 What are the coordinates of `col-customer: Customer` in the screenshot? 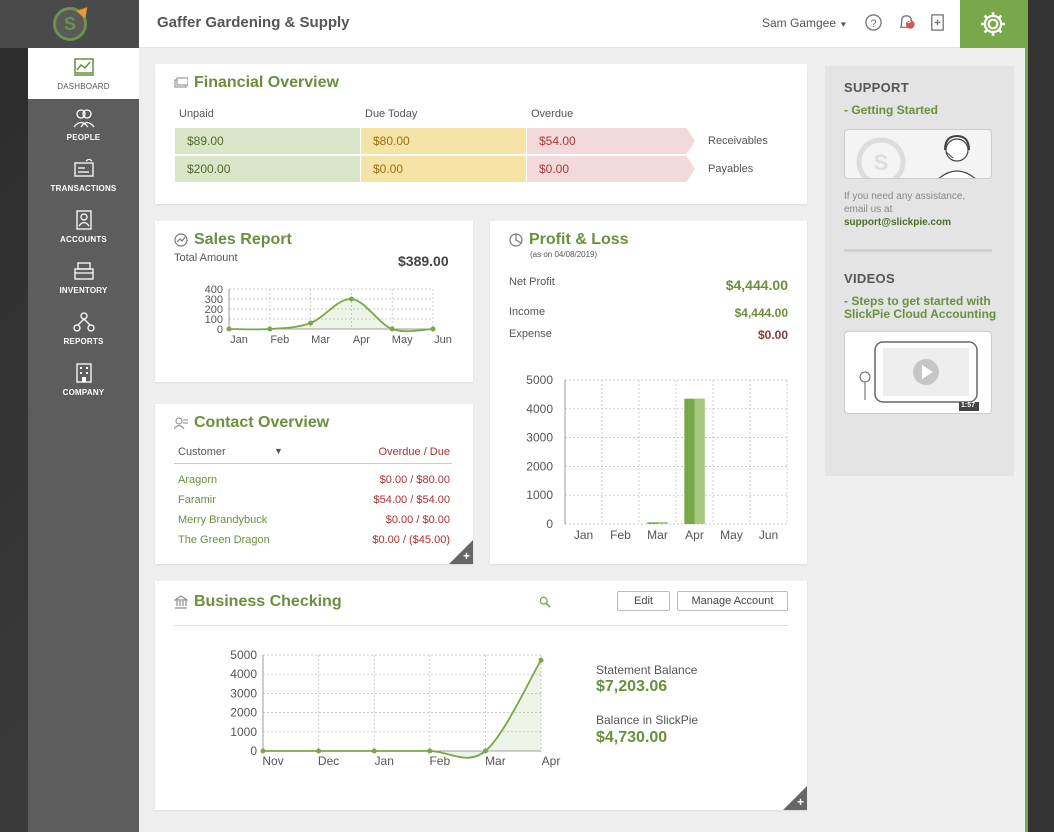 It's located at (202, 452).